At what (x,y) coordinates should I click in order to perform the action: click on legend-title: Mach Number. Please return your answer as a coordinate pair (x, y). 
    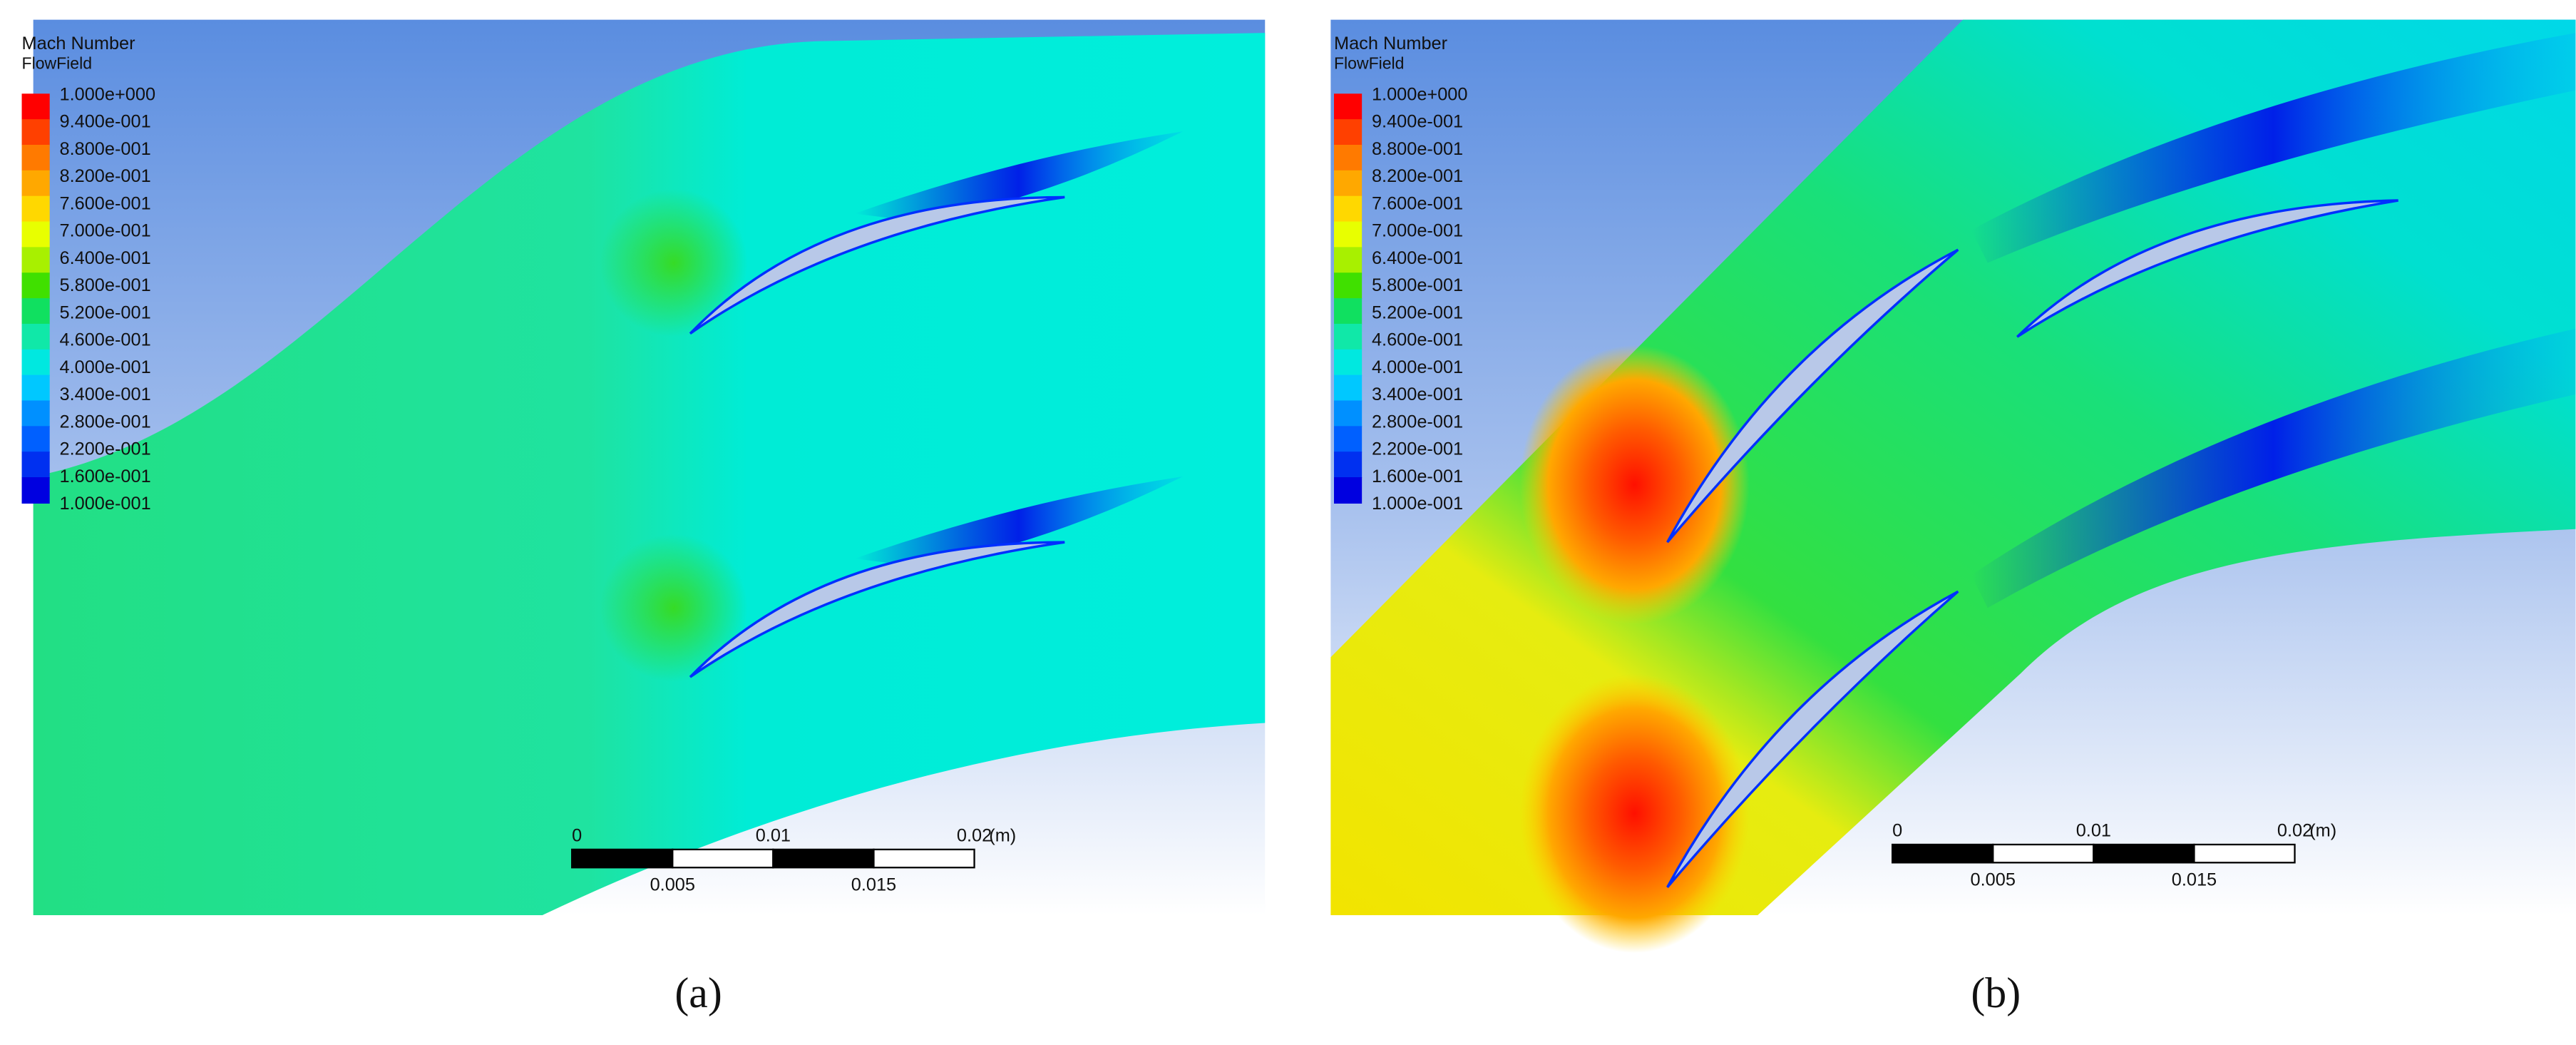
    Looking at the image, I should click on (1391, 43).